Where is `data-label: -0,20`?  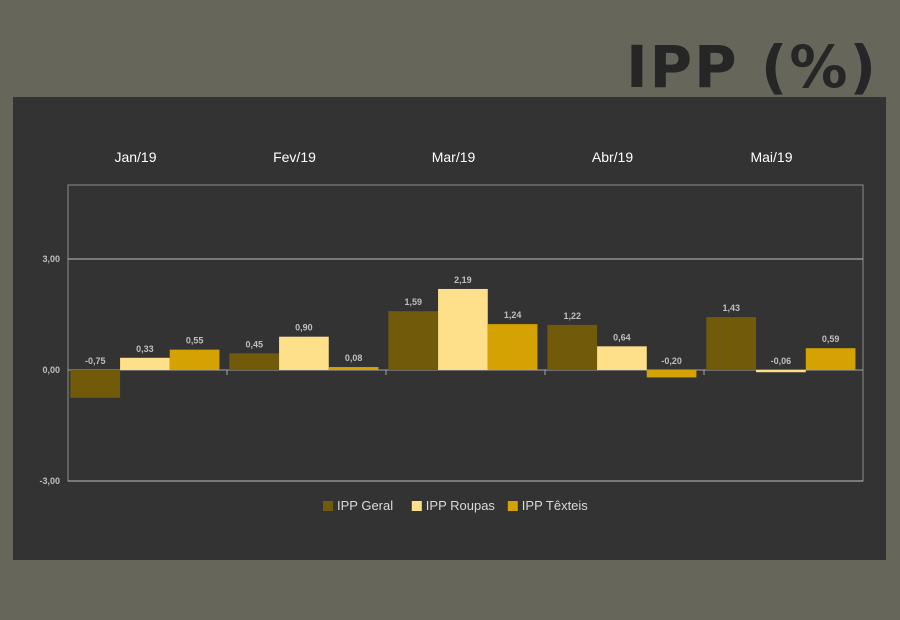
data-label: -0,20 is located at coordinates (671, 361).